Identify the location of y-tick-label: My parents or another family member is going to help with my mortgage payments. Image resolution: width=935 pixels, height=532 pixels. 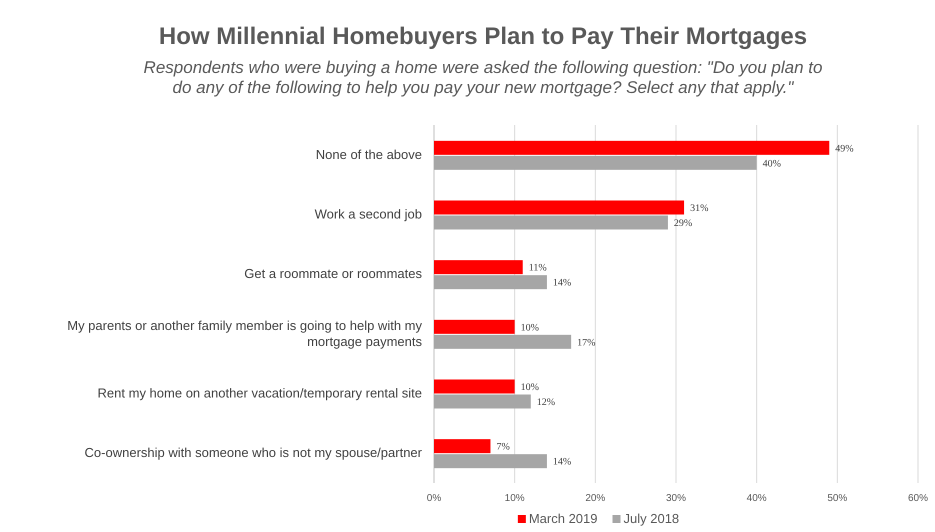
(244, 333).